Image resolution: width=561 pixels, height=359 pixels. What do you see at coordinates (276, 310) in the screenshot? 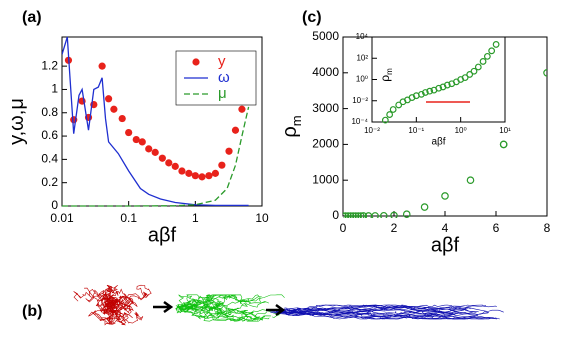
I see `arrow` at bounding box center [276, 310].